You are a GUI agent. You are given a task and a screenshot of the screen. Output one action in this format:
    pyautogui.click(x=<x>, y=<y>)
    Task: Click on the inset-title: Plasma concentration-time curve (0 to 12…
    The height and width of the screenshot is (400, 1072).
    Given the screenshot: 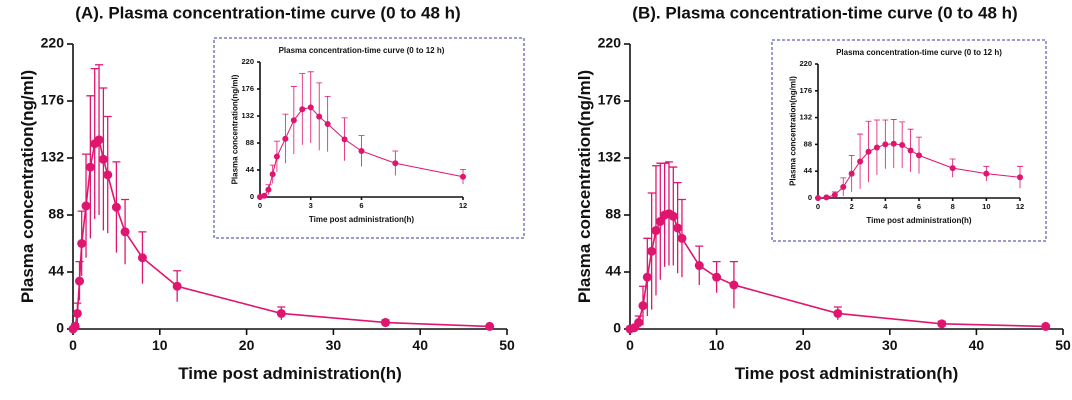 What is the action you would take?
    pyautogui.click(x=362, y=50)
    